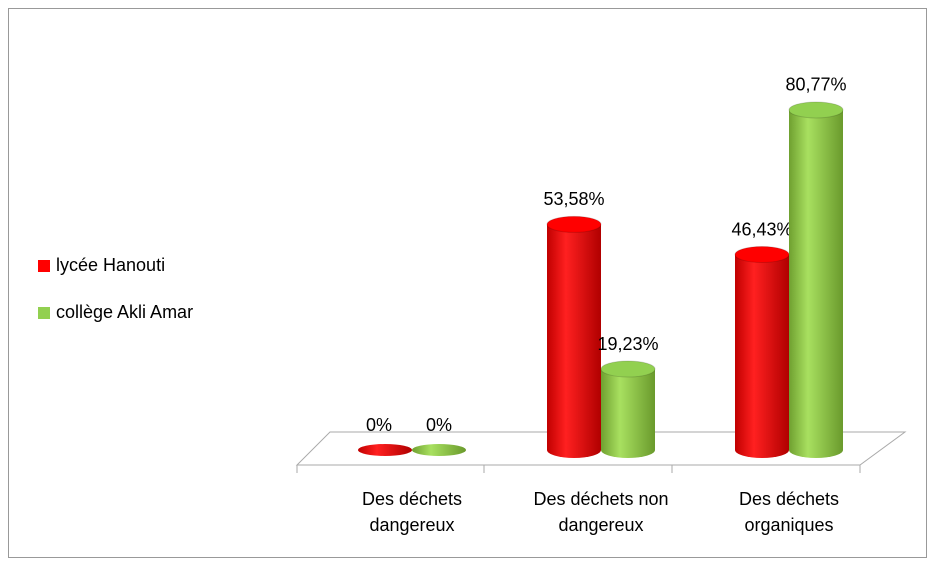 The width and height of the screenshot is (935, 566). What do you see at coordinates (110, 265) in the screenshot?
I see `legend-label: lycée Hanouti` at bounding box center [110, 265].